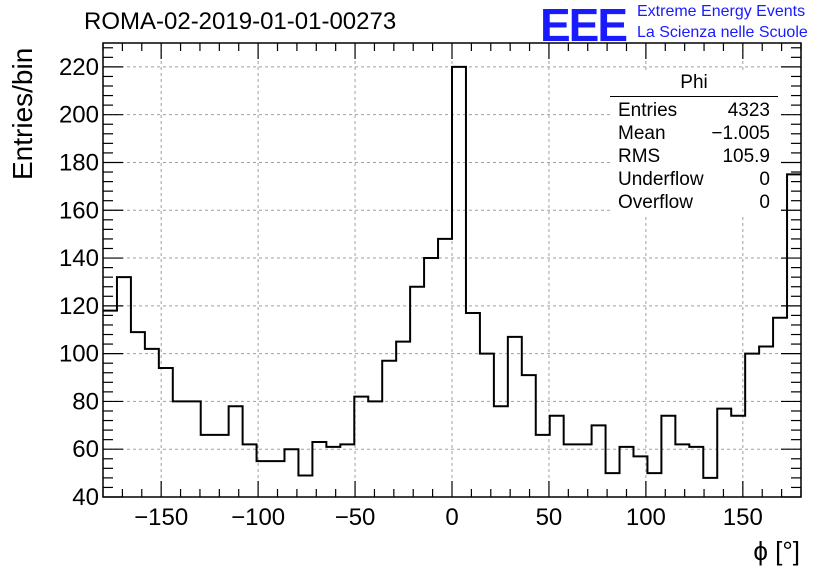 This screenshot has height=572, width=836. Describe the element at coordinates (642, 133) in the screenshot. I see `stats-label: Mean` at that location.